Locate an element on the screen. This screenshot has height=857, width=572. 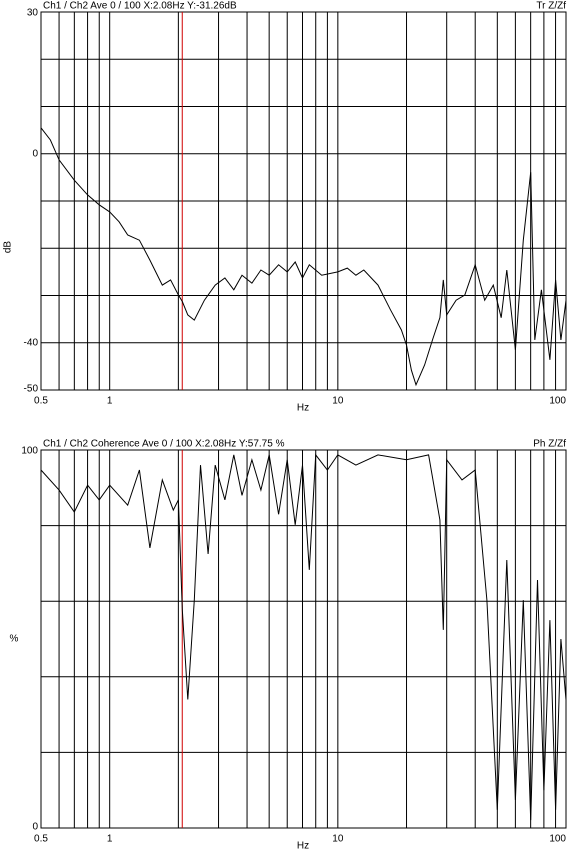
panel-annotation: Tr Z/Zf is located at coordinates (551, 6).